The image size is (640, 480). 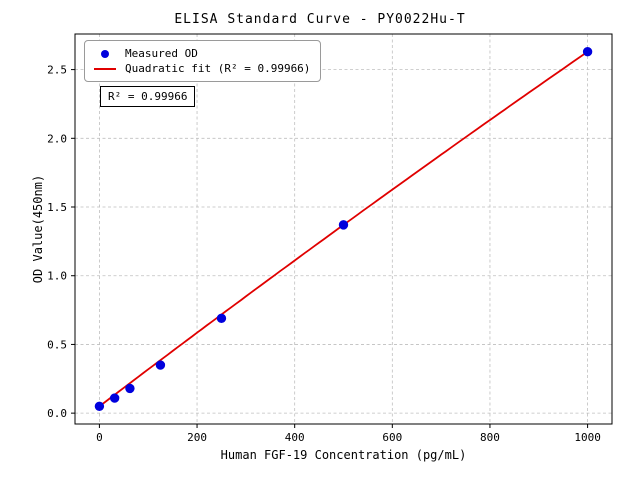 What do you see at coordinates (148, 96) in the screenshot?
I see `r-squared-annotation: R² = 0.99966` at bounding box center [148, 96].